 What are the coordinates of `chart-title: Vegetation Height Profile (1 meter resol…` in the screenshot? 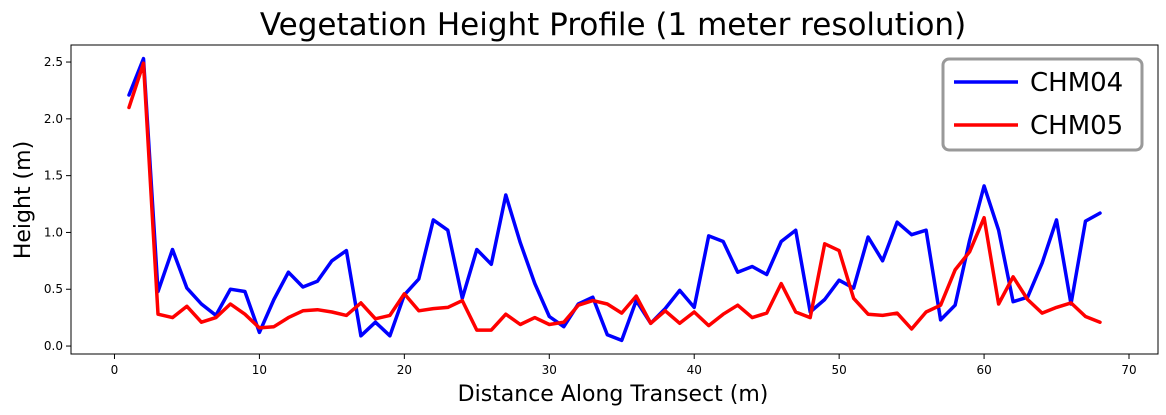 It's located at (613, 25).